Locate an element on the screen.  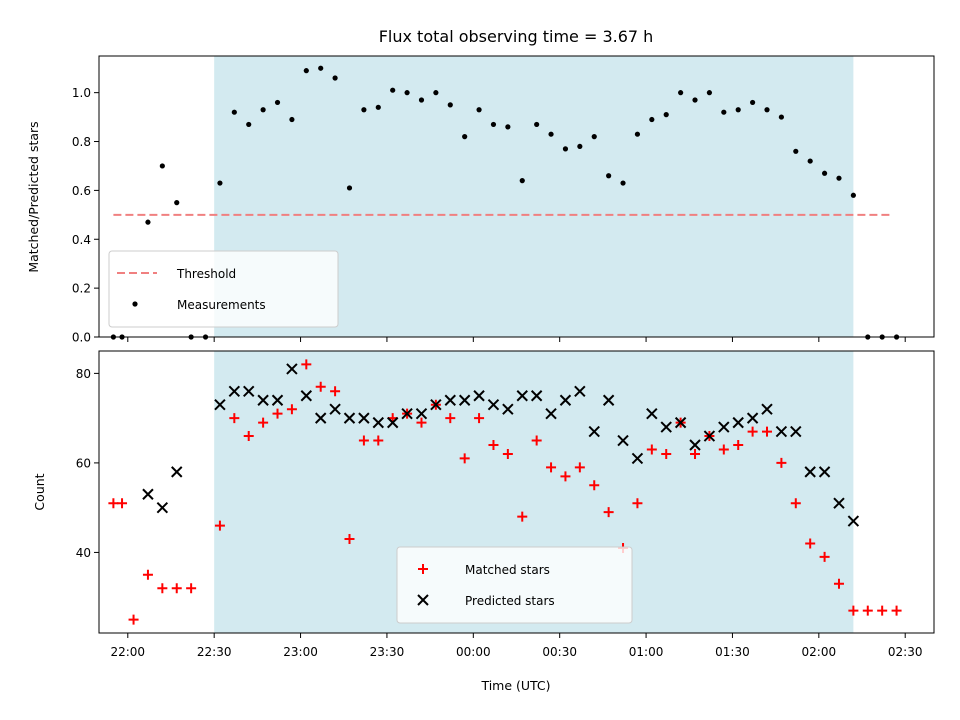
x-tick-label: 00:30 is located at coordinates (559, 652).